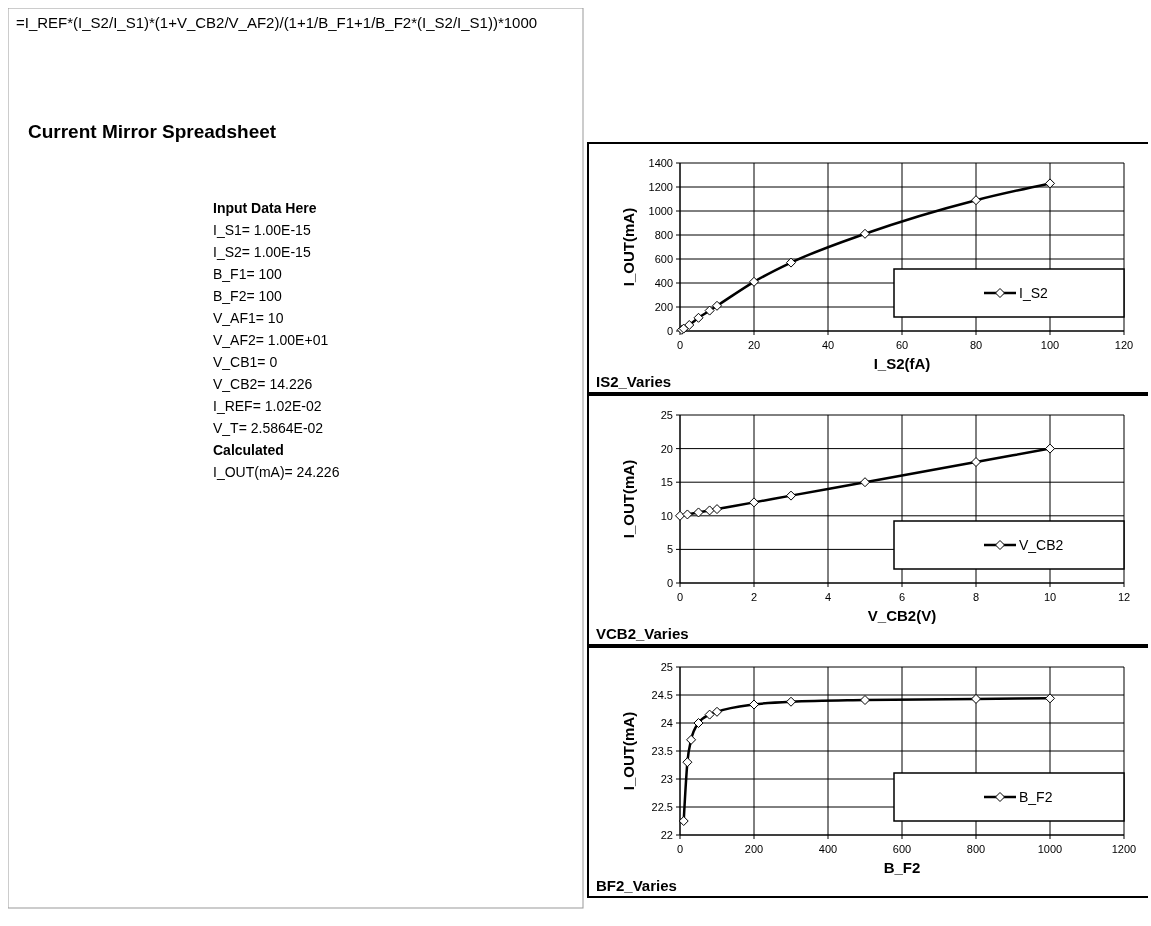 The image size is (1151, 926). I want to click on x-tick-label: 2, so click(754, 597).